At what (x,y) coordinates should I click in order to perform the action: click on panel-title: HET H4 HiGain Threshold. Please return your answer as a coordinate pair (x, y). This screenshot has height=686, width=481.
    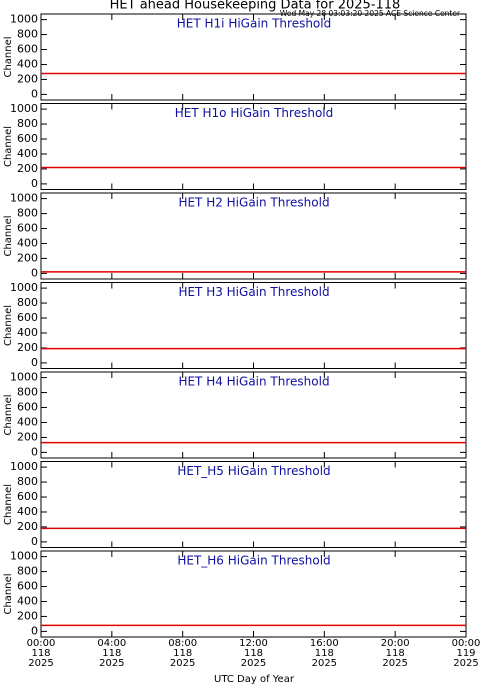
    Looking at the image, I should click on (253, 382).